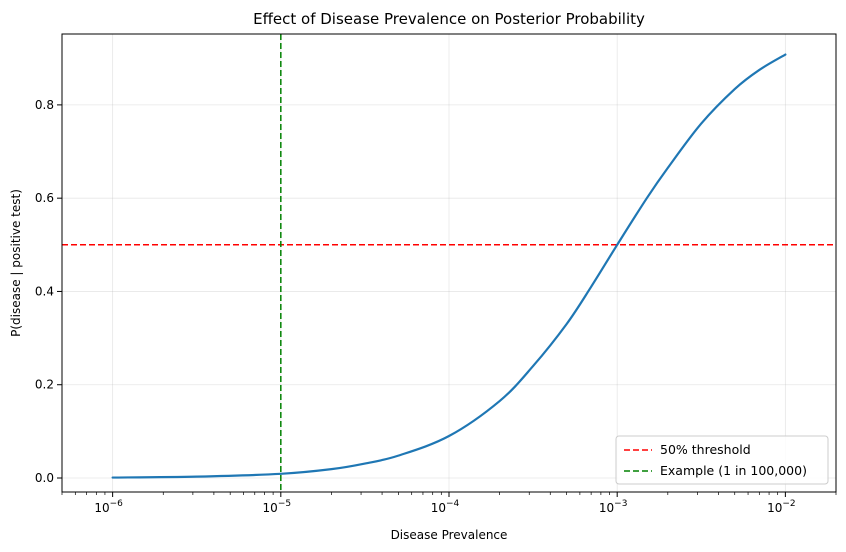  I want to click on legend-label-threshold: 50% threshold, so click(705, 449).